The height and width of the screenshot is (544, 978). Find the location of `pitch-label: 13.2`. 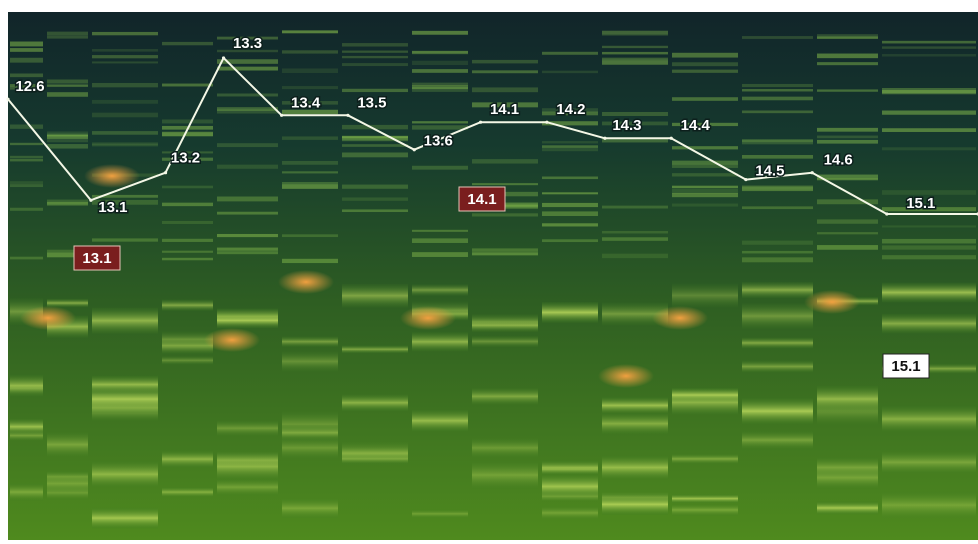

pitch-label: 13.2 is located at coordinates (185, 158).